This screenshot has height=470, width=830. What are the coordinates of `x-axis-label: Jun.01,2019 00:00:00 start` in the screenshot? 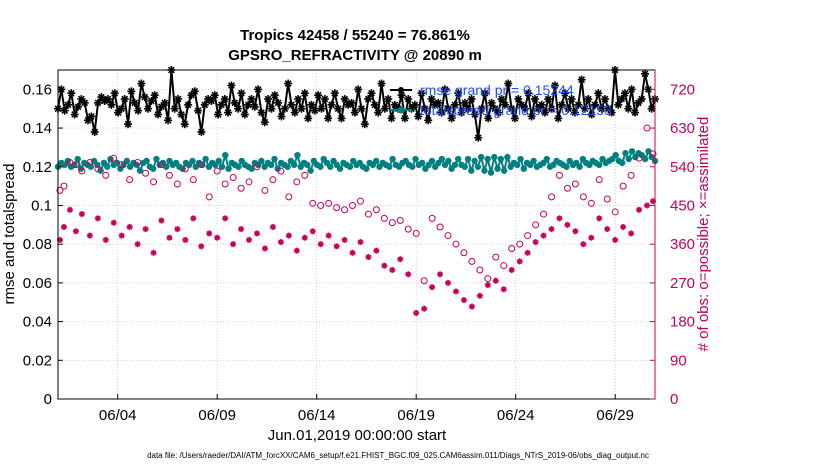 It's located at (357, 435).